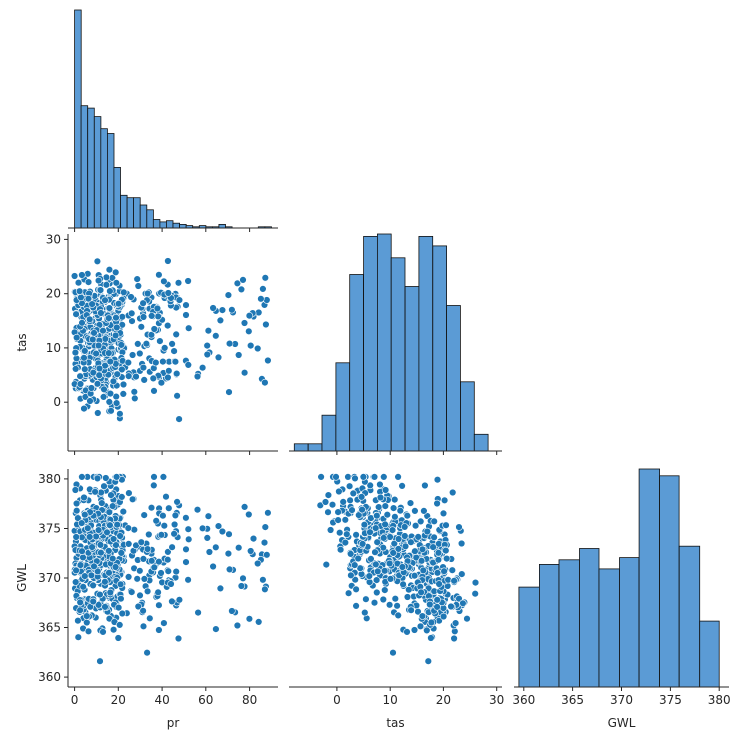 The height and width of the screenshot is (741, 739). Describe the element at coordinates (49, 578) in the screenshot. I see `y-tick-label: 370` at that location.